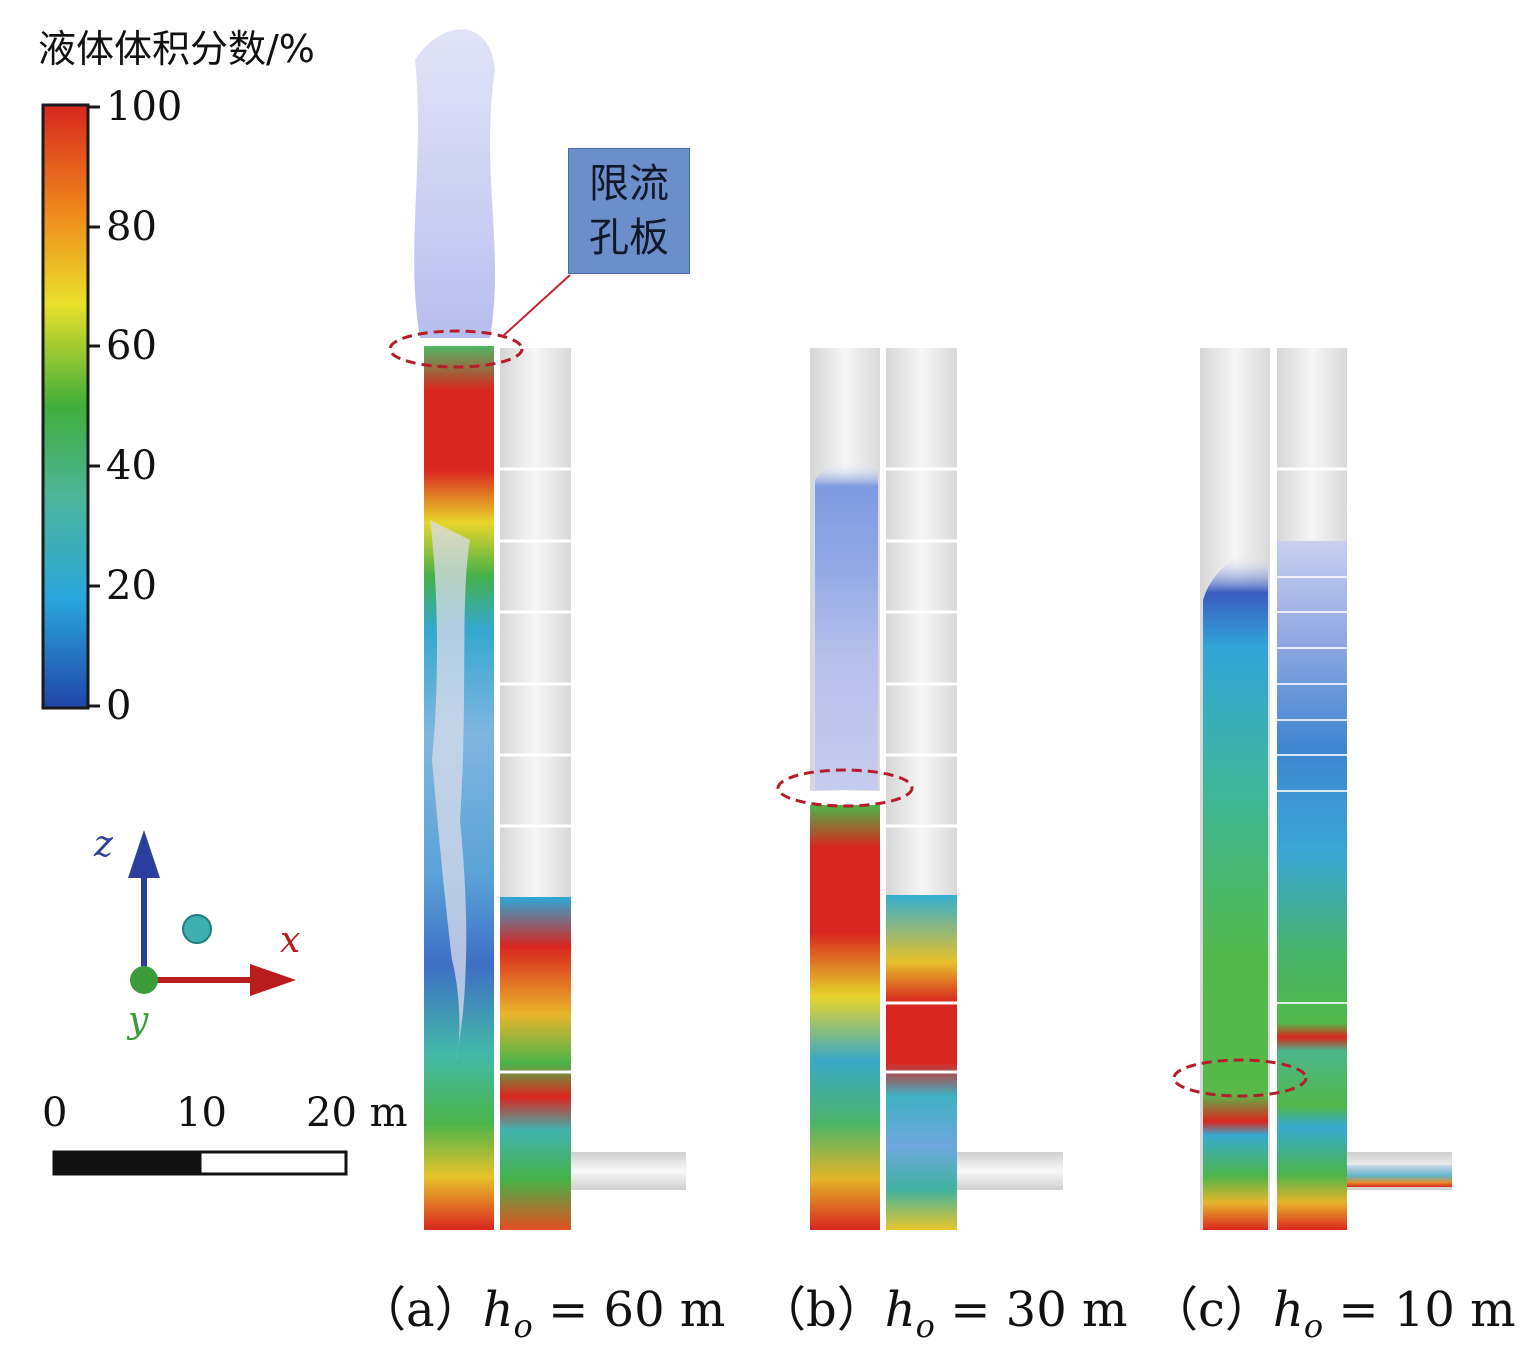  I want to click on axis-label-x: x, so click(290, 940).